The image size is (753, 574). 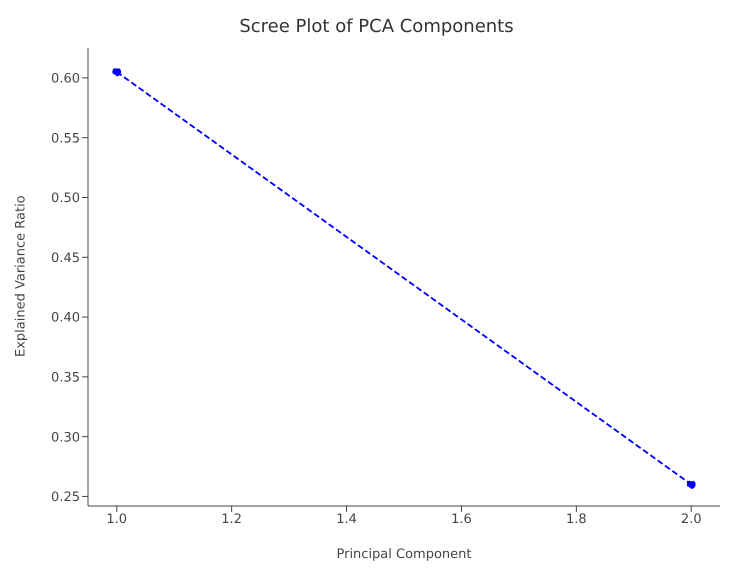 I want to click on y-tick-label: 0.55, so click(x=65, y=138).